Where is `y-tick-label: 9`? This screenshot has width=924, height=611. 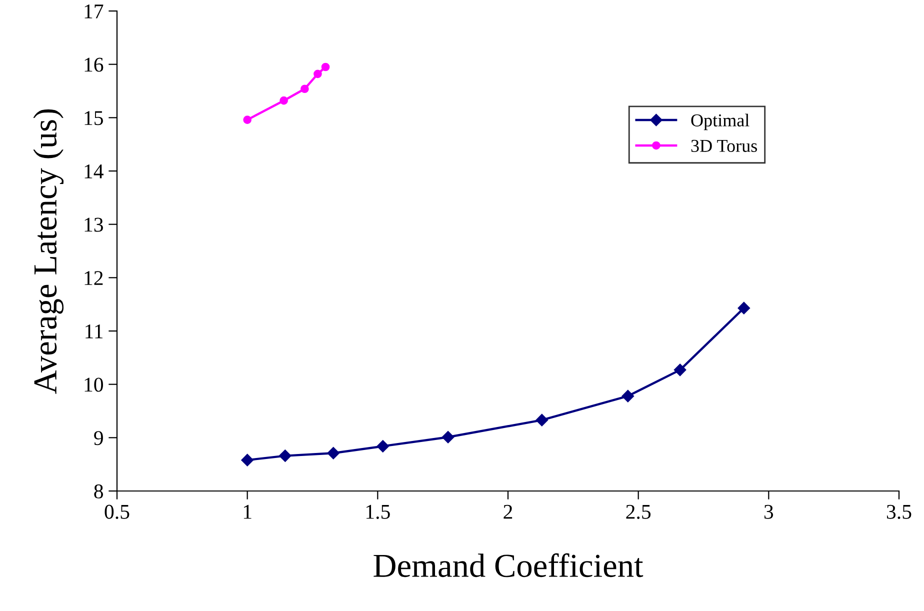 y-tick-label: 9 is located at coordinates (98, 438).